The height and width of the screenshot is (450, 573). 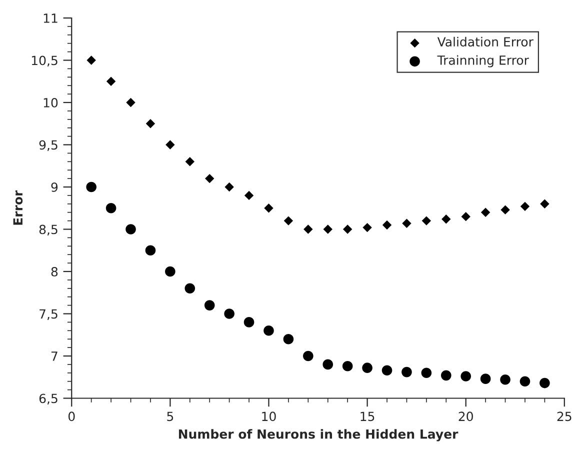 I want to click on y-tick-label: 10,5, so click(x=45, y=61).